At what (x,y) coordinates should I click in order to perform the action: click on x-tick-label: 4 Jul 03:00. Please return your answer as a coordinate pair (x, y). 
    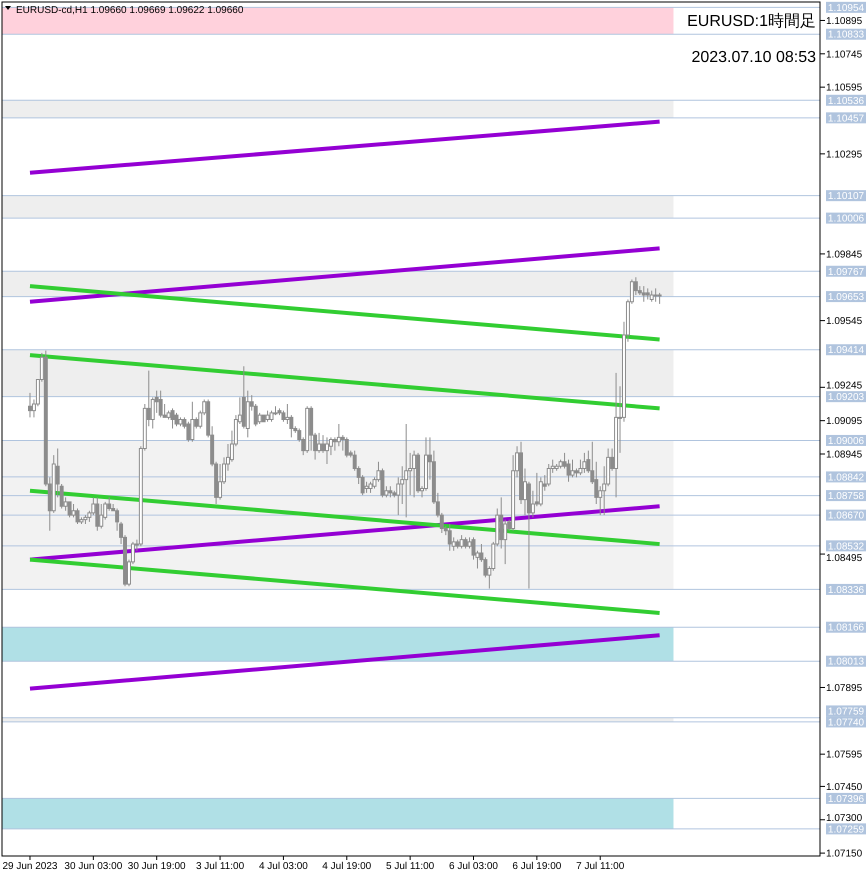
    Looking at the image, I should click on (283, 866).